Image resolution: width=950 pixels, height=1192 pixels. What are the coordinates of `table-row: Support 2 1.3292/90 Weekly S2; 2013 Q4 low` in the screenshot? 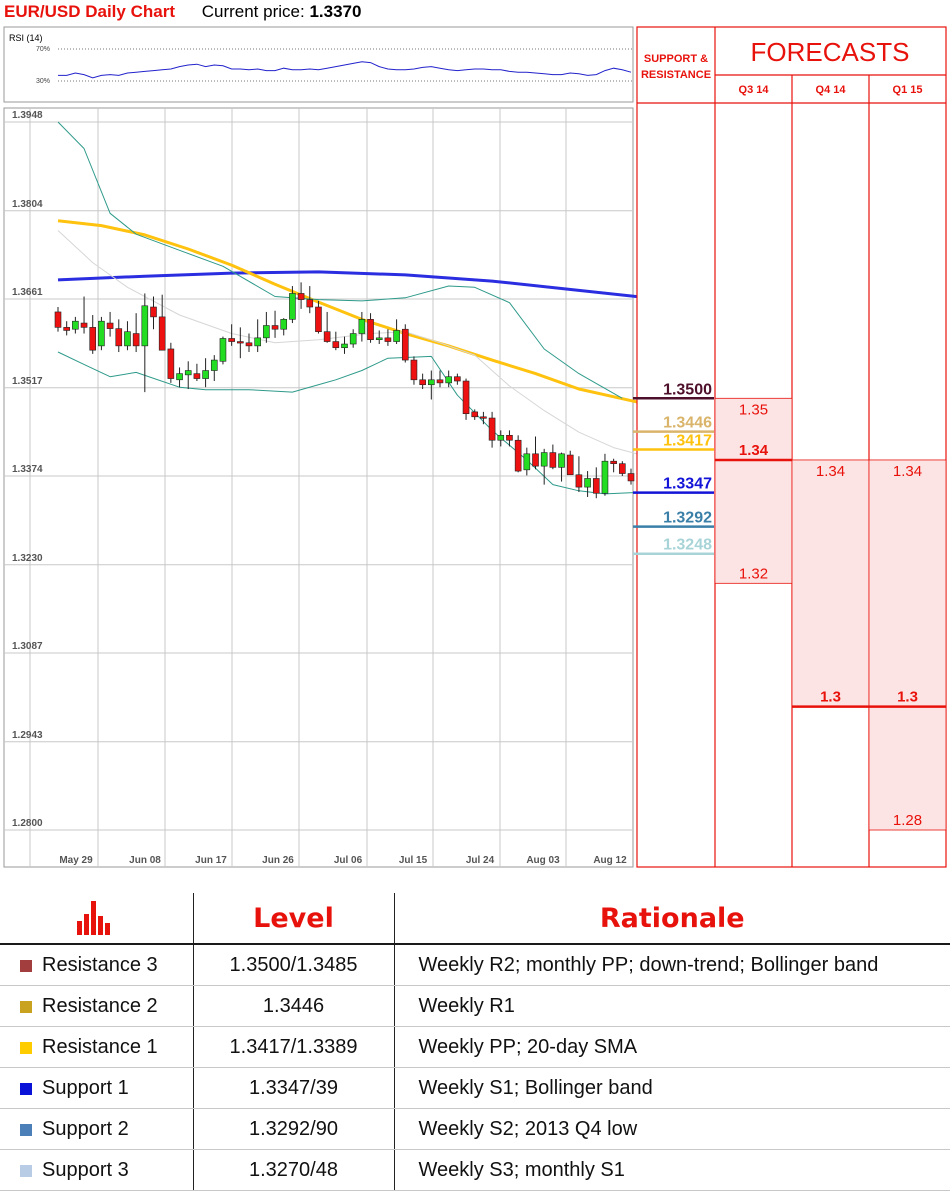 It's located at (475, 1129).